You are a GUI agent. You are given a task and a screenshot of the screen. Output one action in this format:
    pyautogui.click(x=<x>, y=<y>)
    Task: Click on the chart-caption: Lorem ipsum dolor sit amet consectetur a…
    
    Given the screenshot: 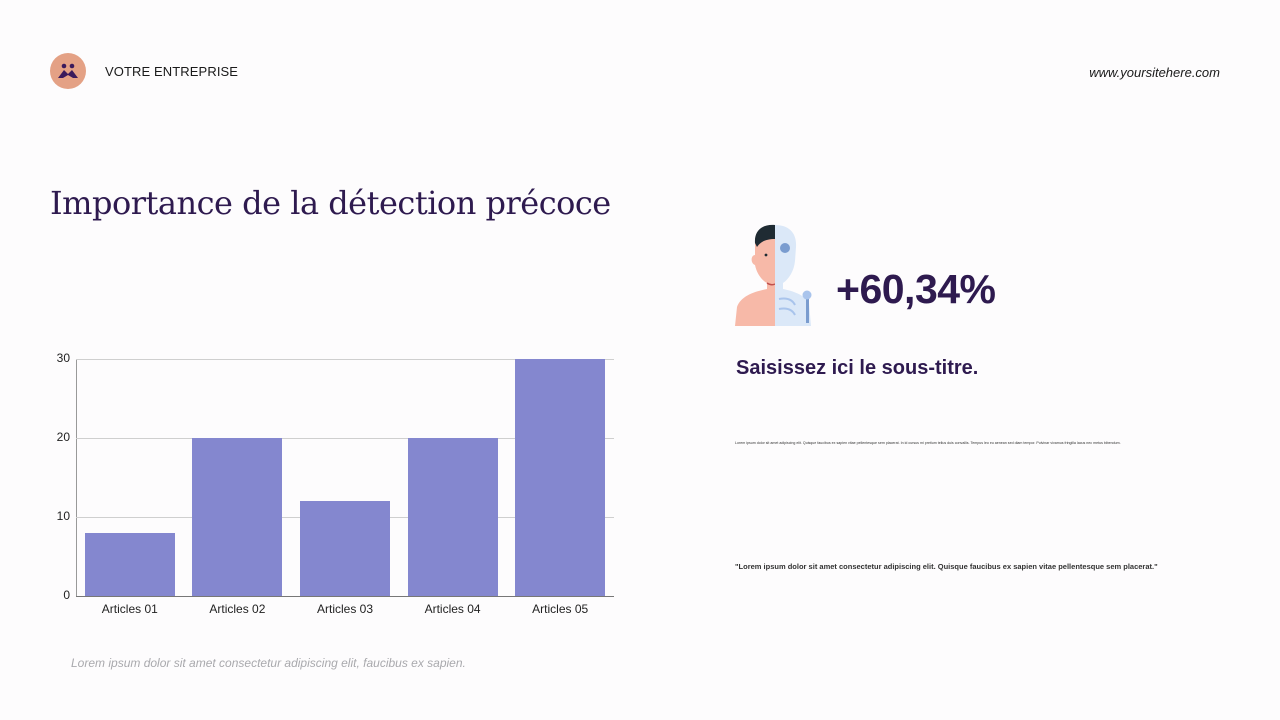 What is the action you would take?
    pyautogui.click(x=268, y=663)
    